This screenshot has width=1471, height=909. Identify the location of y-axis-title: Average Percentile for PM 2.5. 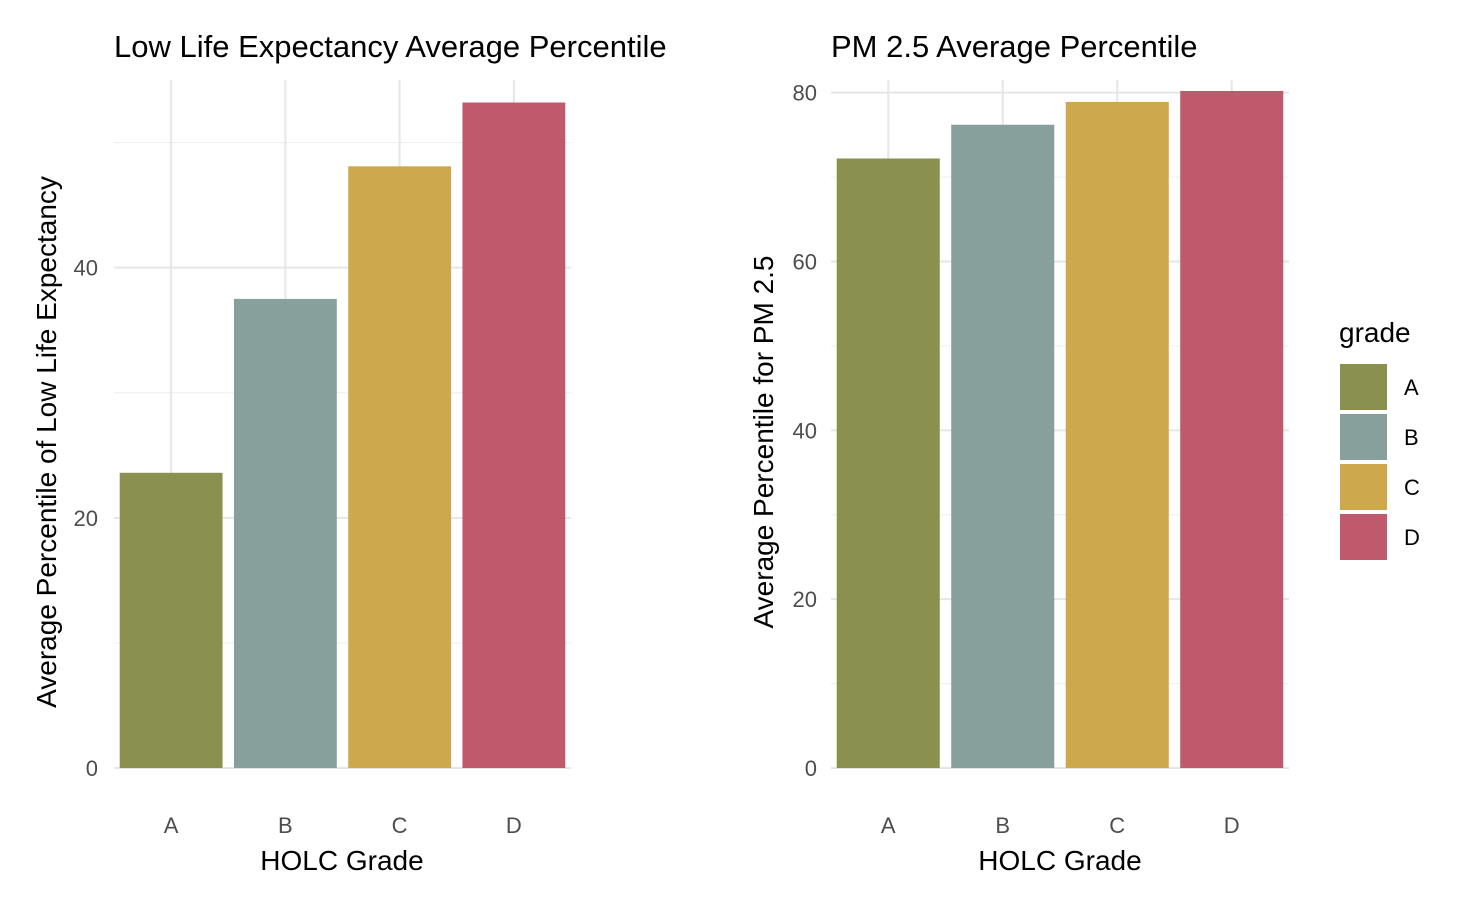
(763, 441).